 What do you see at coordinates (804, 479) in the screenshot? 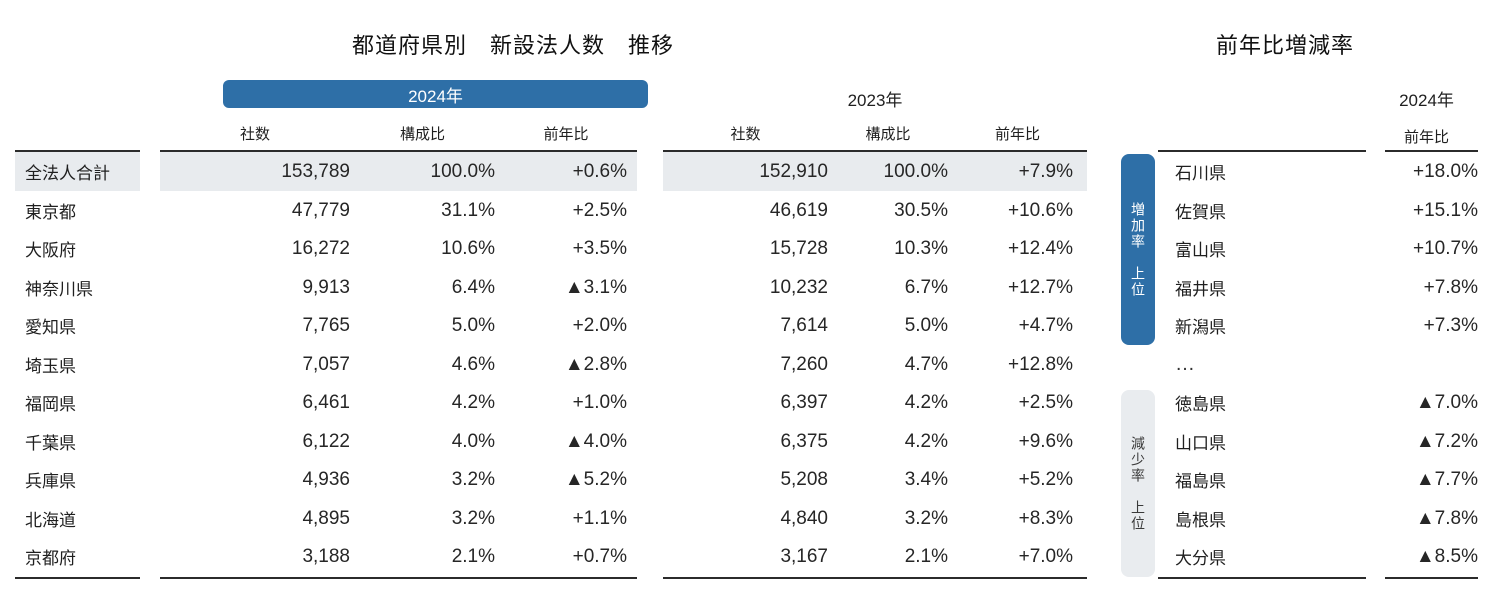
I see `count-2023-cell: 5,208` at bounding box center [804, 479].